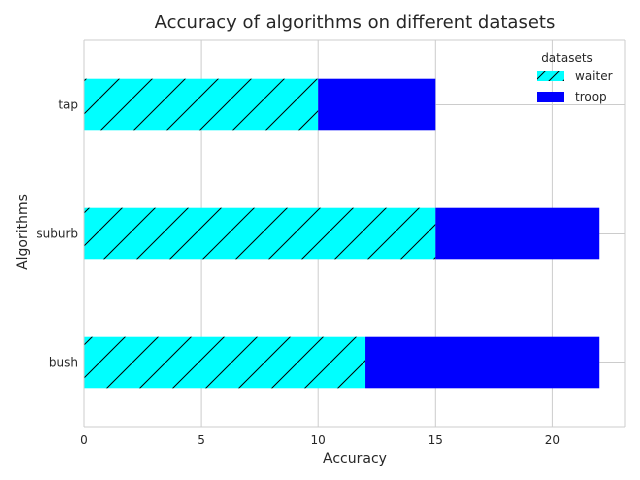 This screenshot has width=640, height=480. I want to click on x-tick-label: 5, so click(201, 440).